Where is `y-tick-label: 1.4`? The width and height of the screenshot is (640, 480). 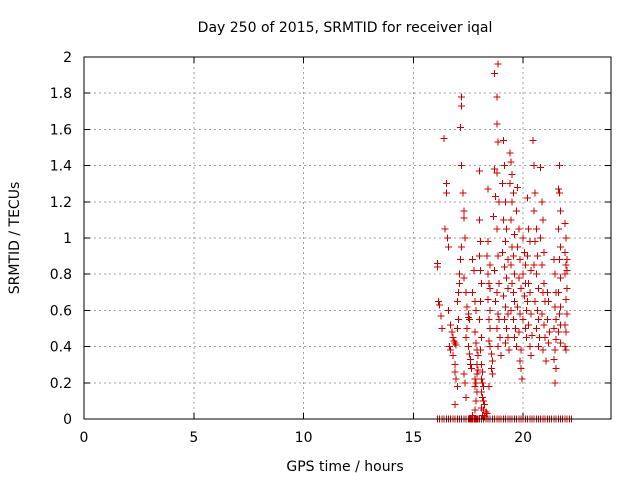 y-tick-label: 1.4 is located at coordinates (61, 167).